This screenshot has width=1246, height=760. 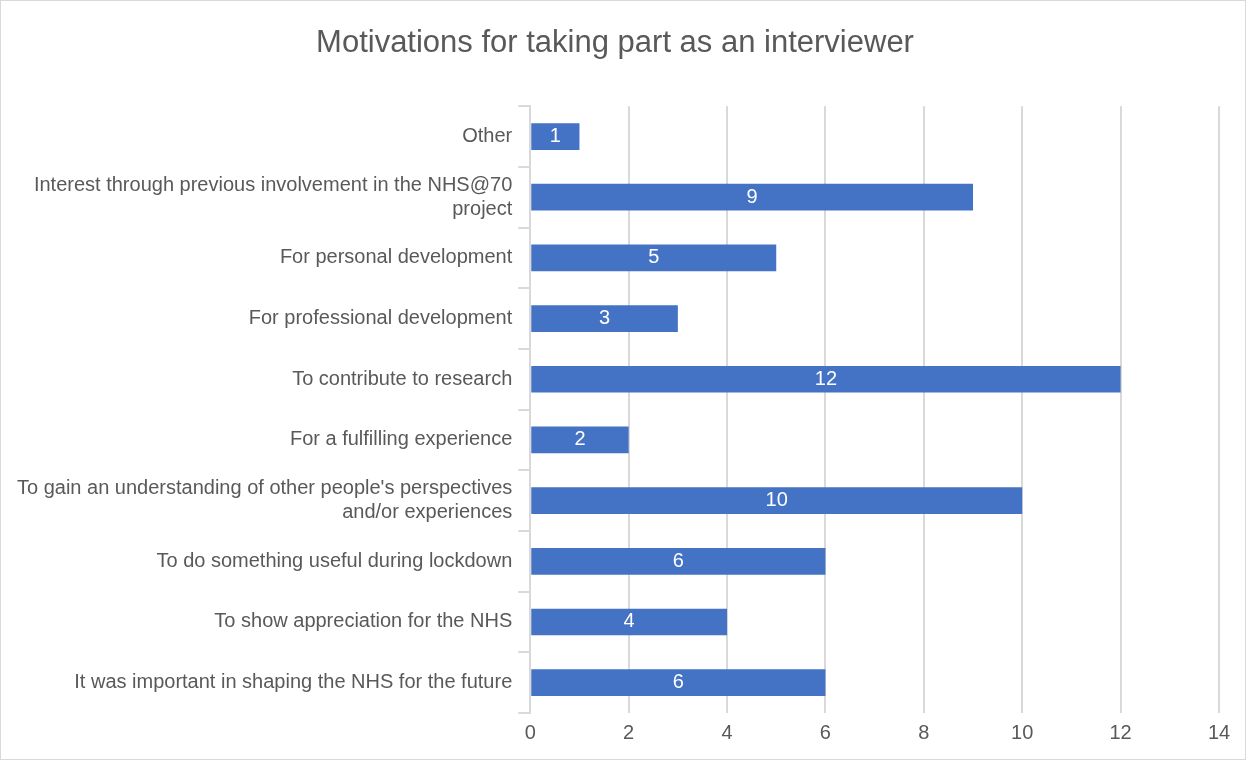 I want to click on data-label: 4, so click(x=629, y=620).